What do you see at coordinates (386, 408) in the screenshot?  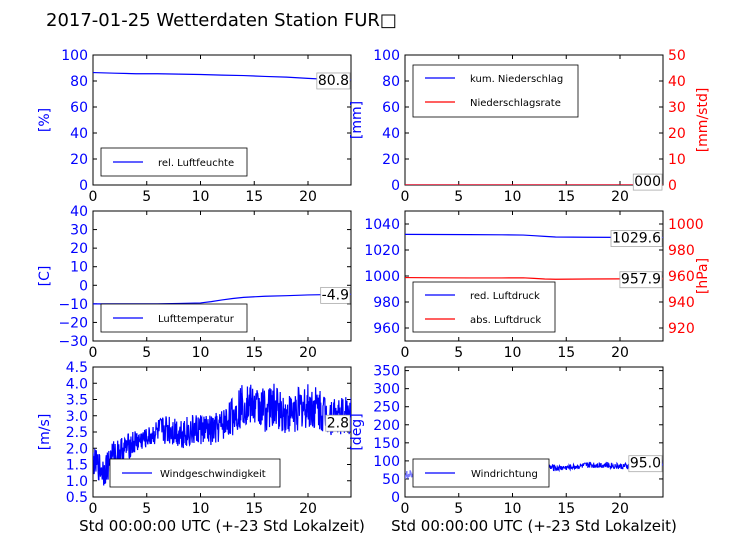 I see `y-tick-label: 250` at bounding box center [386, 408].